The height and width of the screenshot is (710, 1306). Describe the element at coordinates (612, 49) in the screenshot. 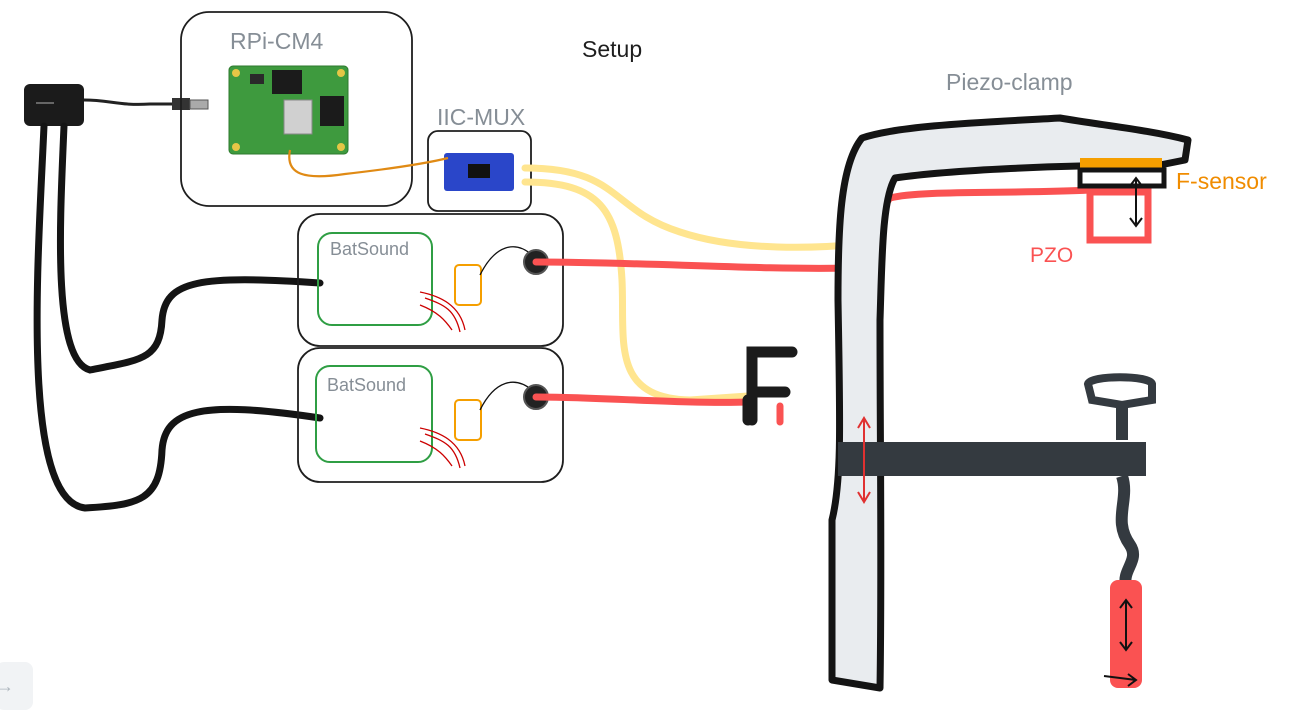

I see `diagram-title: Setup` at that location.